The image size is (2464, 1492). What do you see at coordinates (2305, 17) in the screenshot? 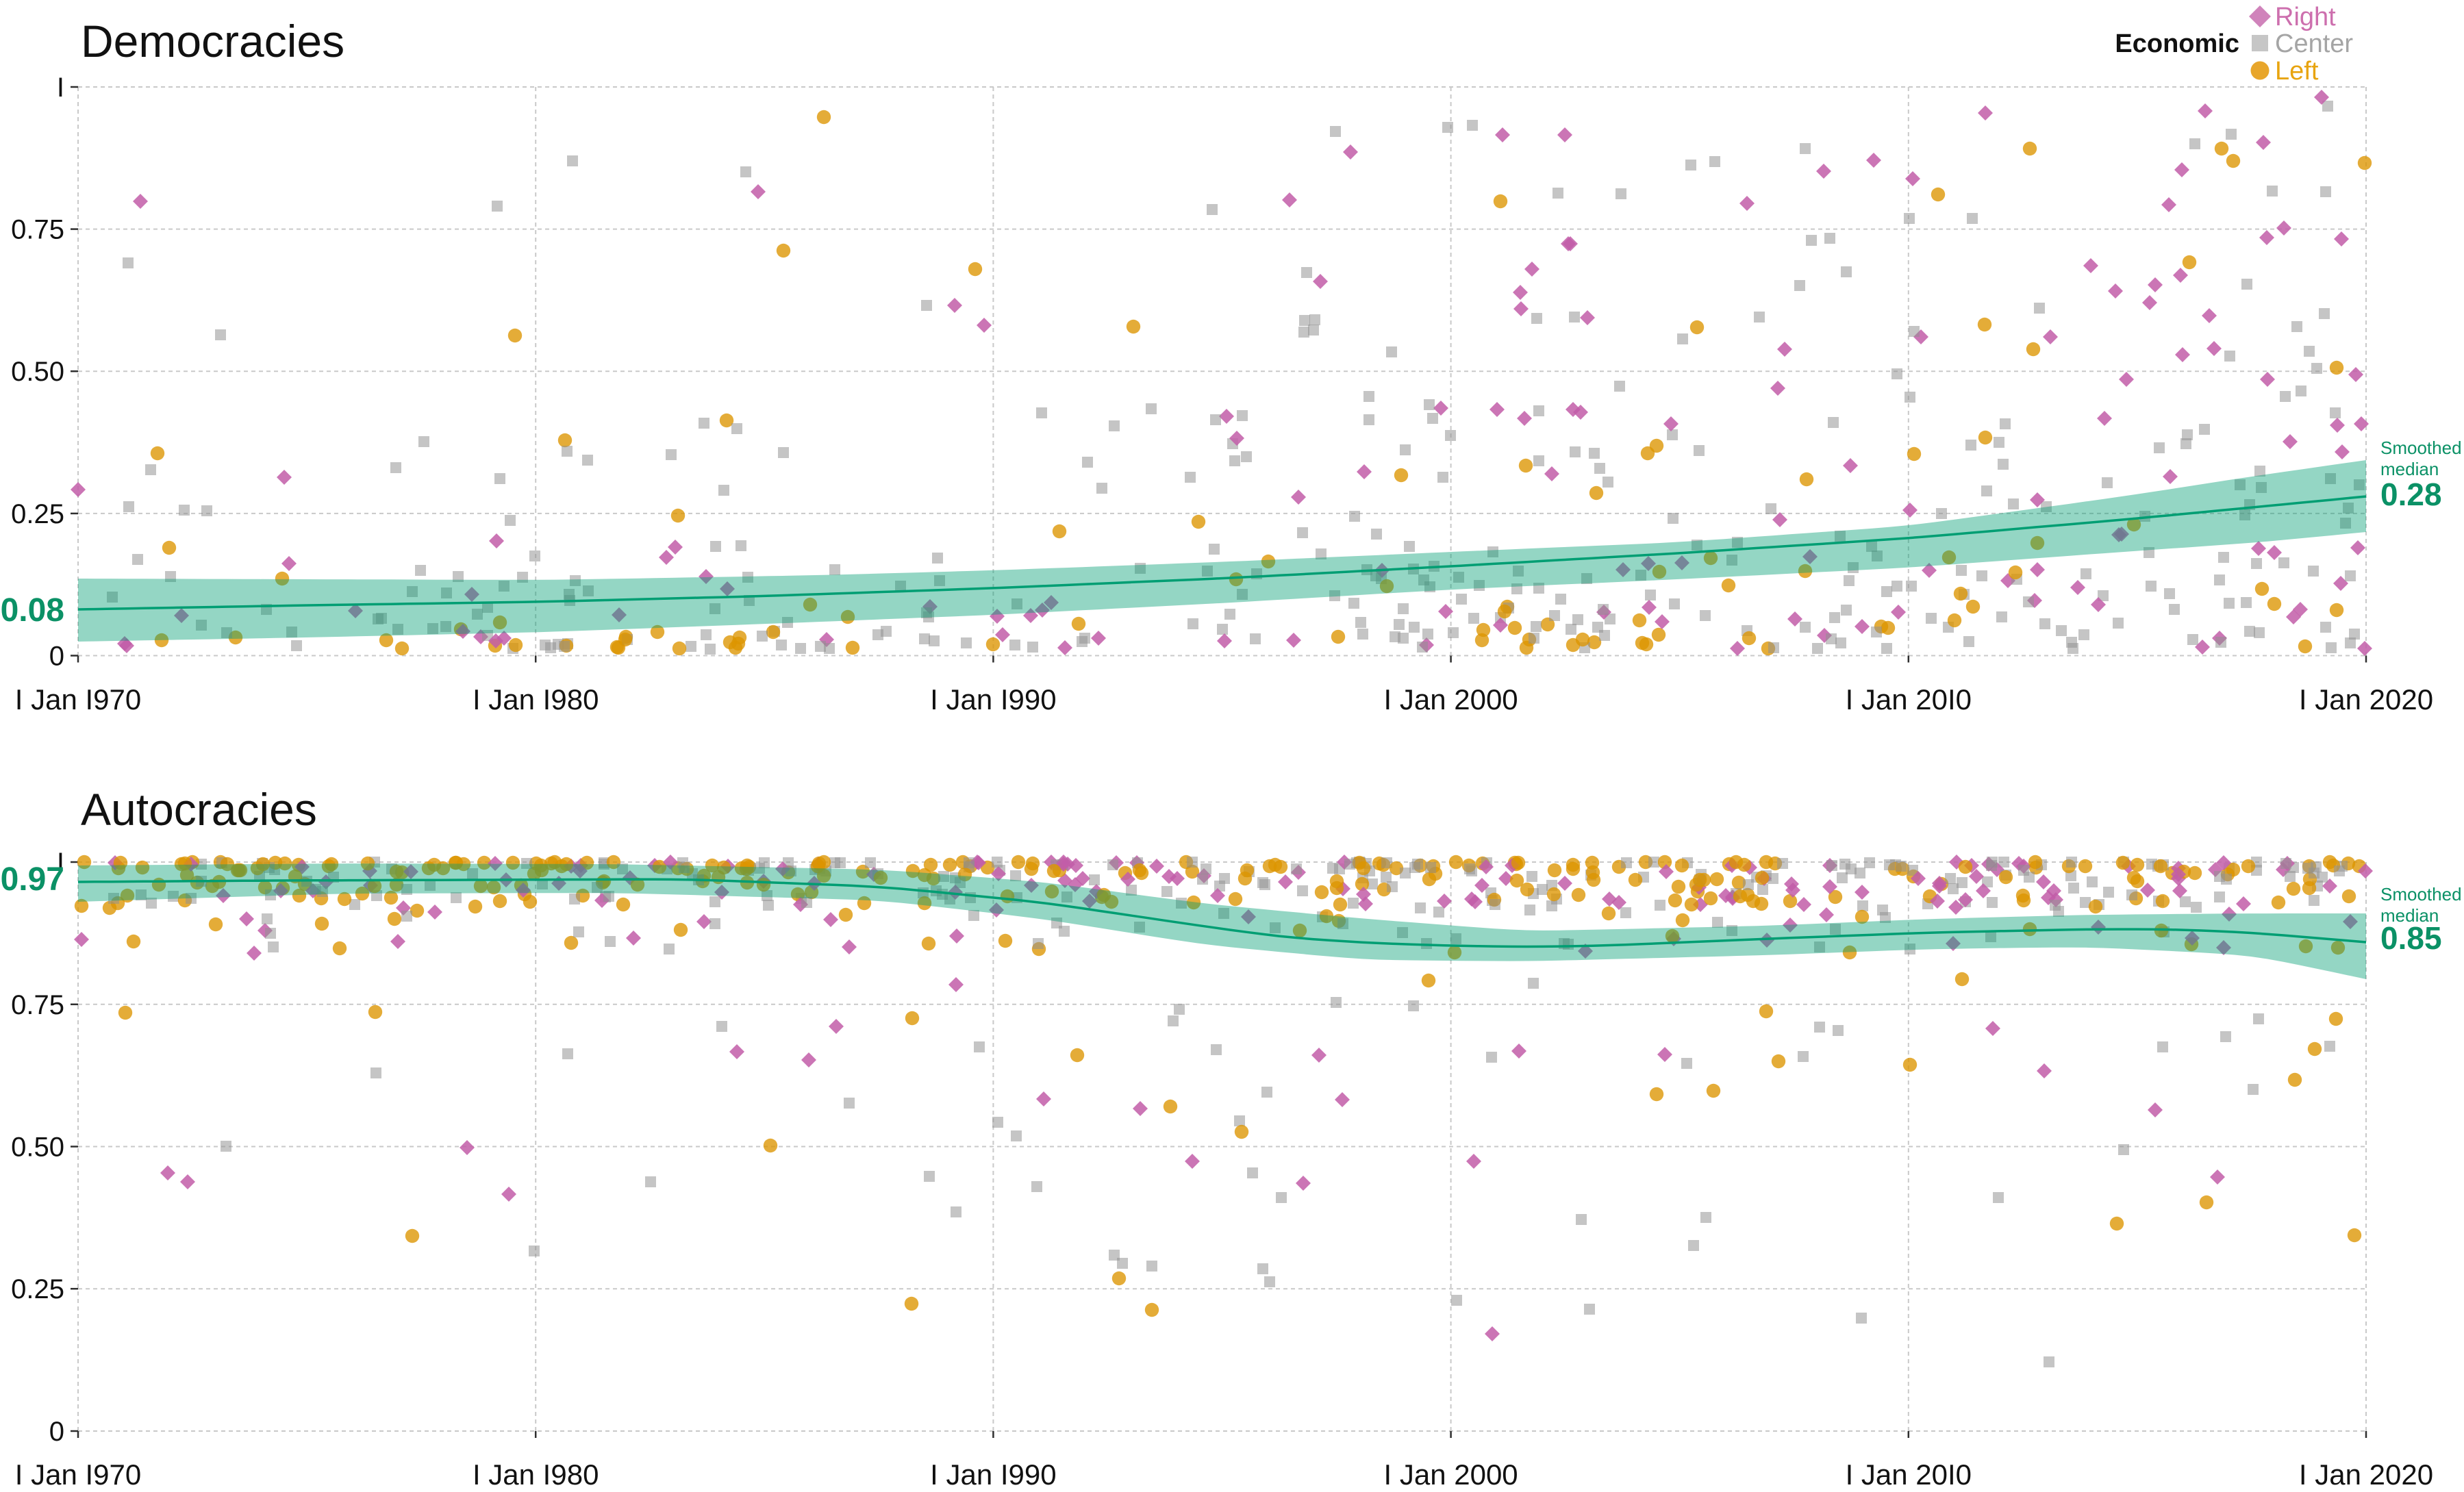
I see `svg-text: Right` at bounding box center [2305, 17].